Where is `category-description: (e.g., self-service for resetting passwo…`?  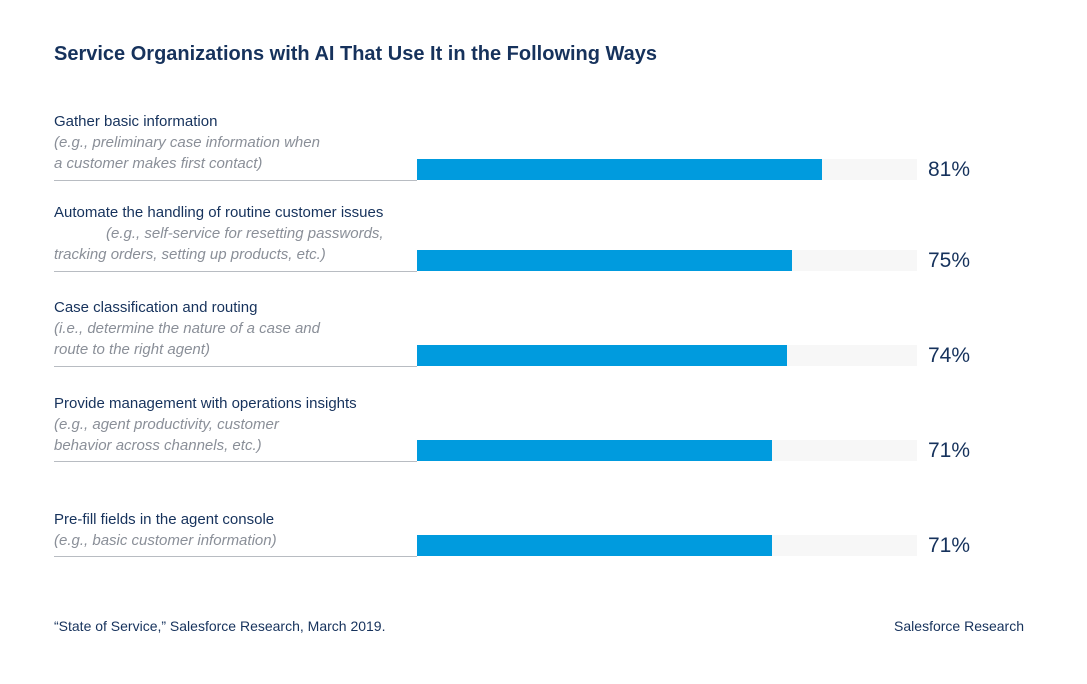 category-description: (e.g., self-service for resetting passwo… is located at coordinates (219, 244).